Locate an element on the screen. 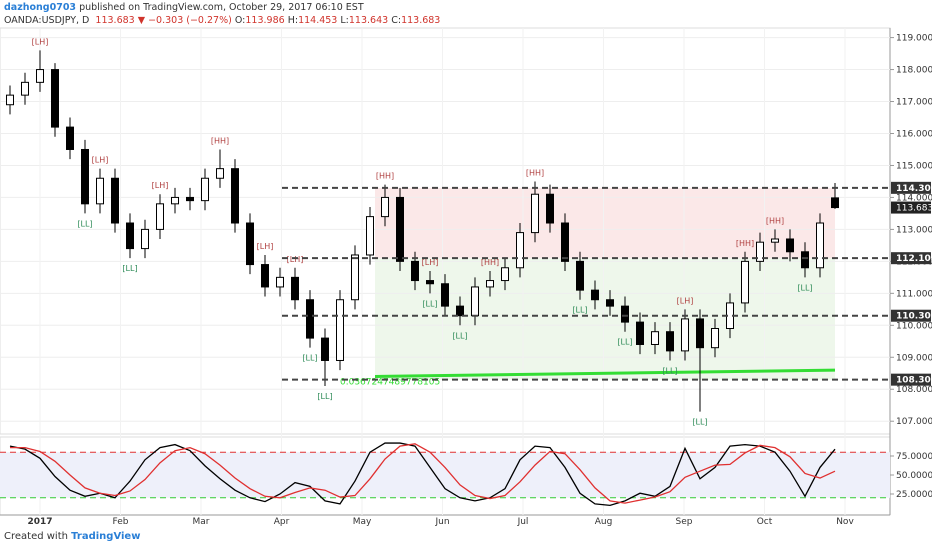 The height and width of the screenshot is (550, 932). last-price-tag is located at coordinates (911, 207).